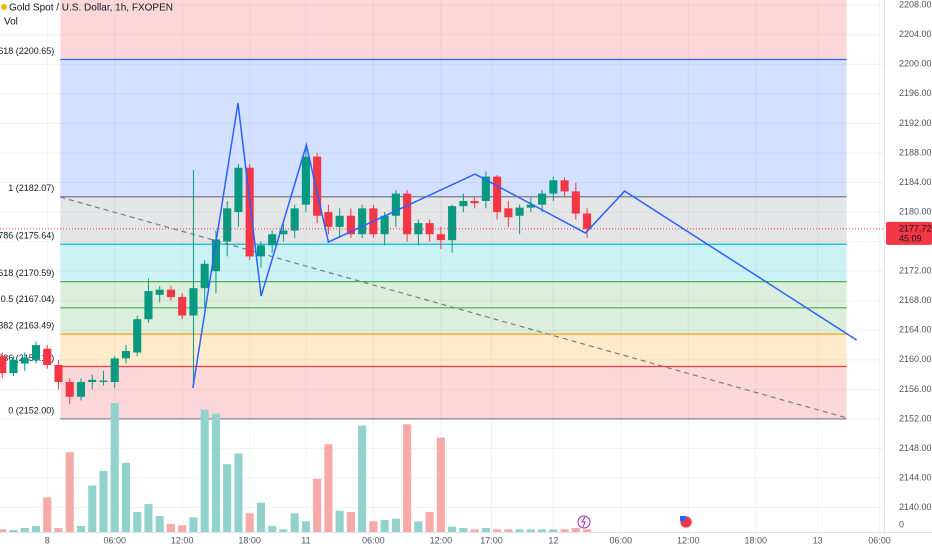 The image size is (932, 550). I want to click on fib-level-label: 0.786 (2175.64), so click(27, 236).